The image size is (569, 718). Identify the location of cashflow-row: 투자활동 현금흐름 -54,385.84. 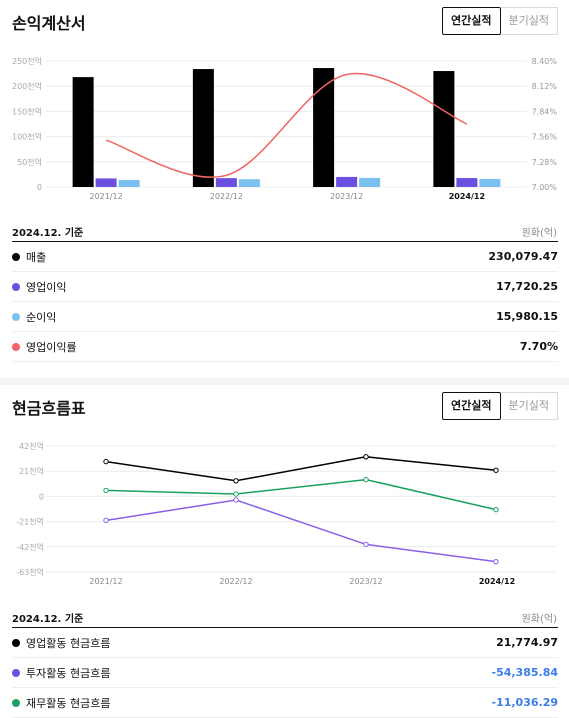
(285, 673).